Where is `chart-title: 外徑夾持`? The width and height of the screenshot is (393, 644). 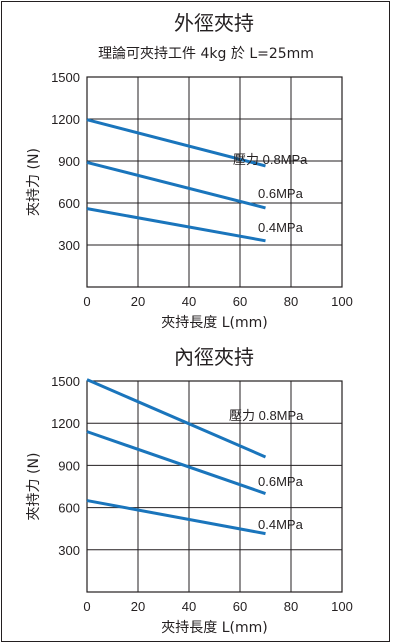
chart-title: 外徑夾持 is located at coordinates (214, 23).